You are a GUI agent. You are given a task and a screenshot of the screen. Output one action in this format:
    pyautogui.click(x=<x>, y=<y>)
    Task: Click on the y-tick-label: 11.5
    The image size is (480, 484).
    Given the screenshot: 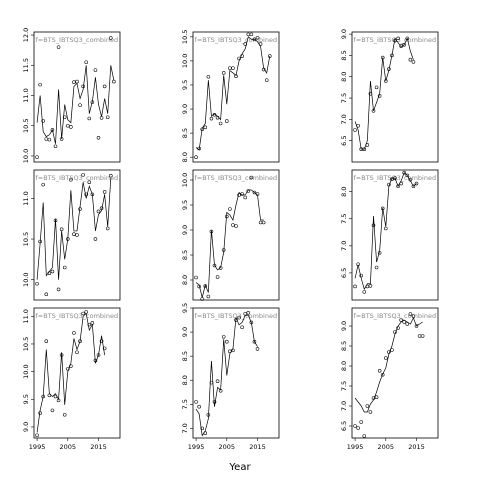 What is the action you would take?
    pyautogui.click(x=26, y=65)
    